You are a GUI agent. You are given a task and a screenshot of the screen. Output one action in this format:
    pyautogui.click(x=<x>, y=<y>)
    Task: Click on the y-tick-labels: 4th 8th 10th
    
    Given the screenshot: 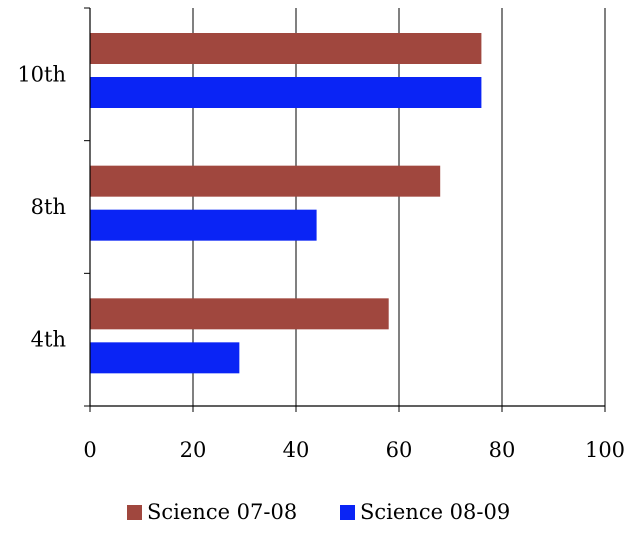 What is the action you would take?
    pyautogui.click(x=41, y=206)
    